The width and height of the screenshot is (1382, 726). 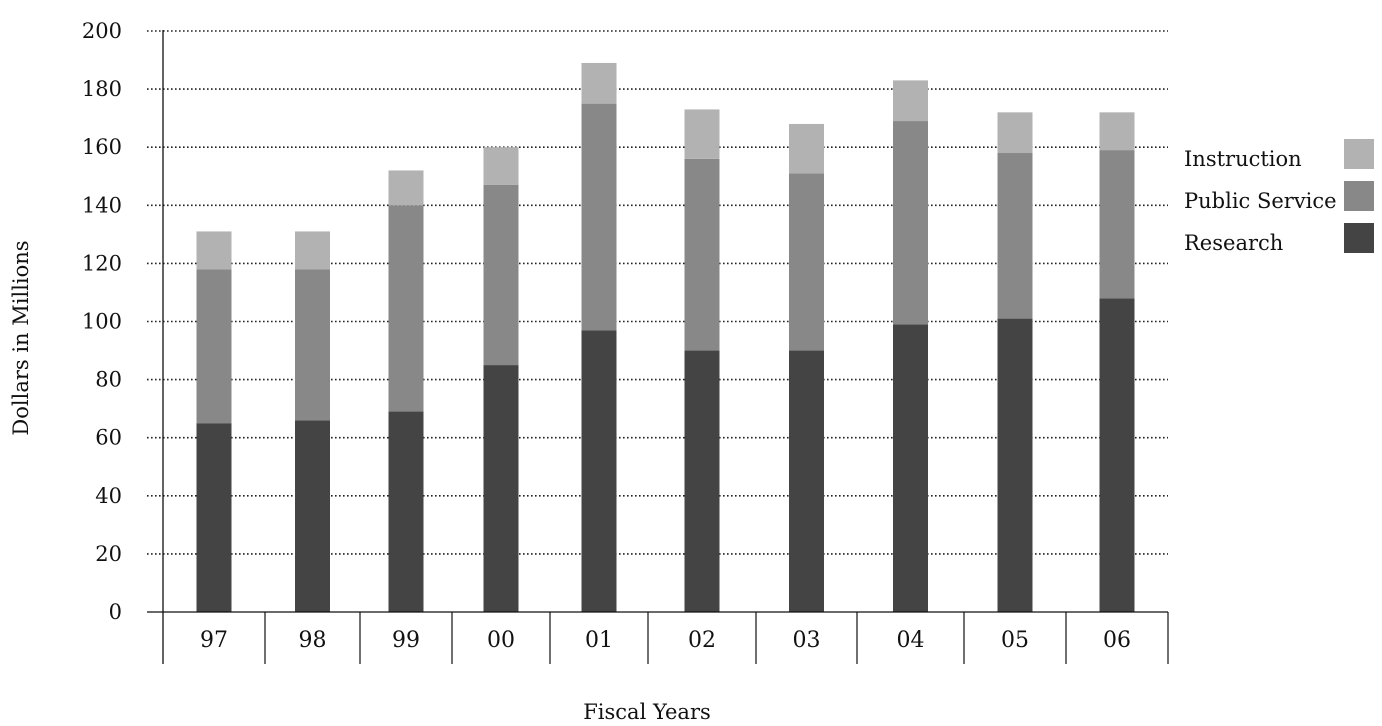 What do you see at coordinates (102, 31) in the screenshot?
I see `y-tick-label: 200` at bounding box center [102, 31].